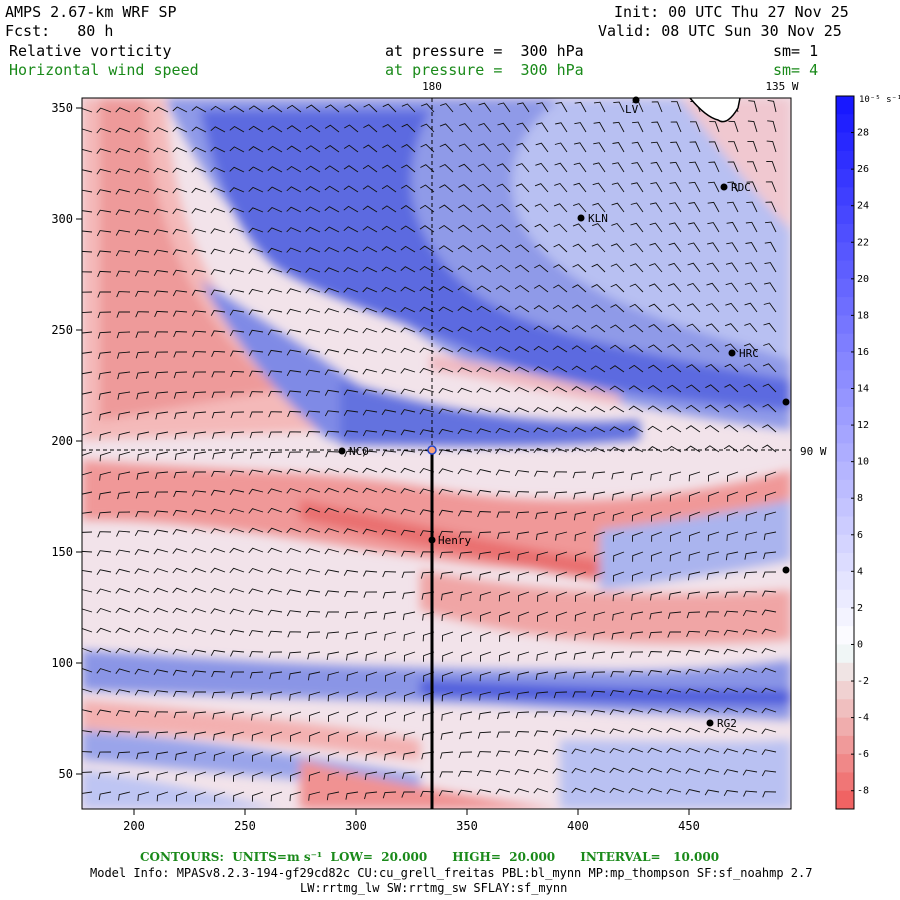 The height and width of the screenshot is (900, 900). I want to click on field2-level: at pressure = 300 hPa, so click(484, 70).